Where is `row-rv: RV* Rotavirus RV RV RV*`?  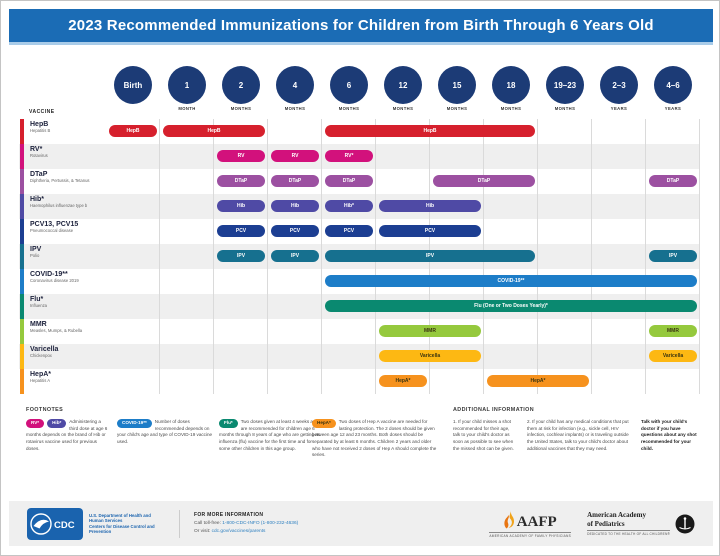 row-rv: RV* Rotavirus RV RV RV* is located at coordinates (359, 156).